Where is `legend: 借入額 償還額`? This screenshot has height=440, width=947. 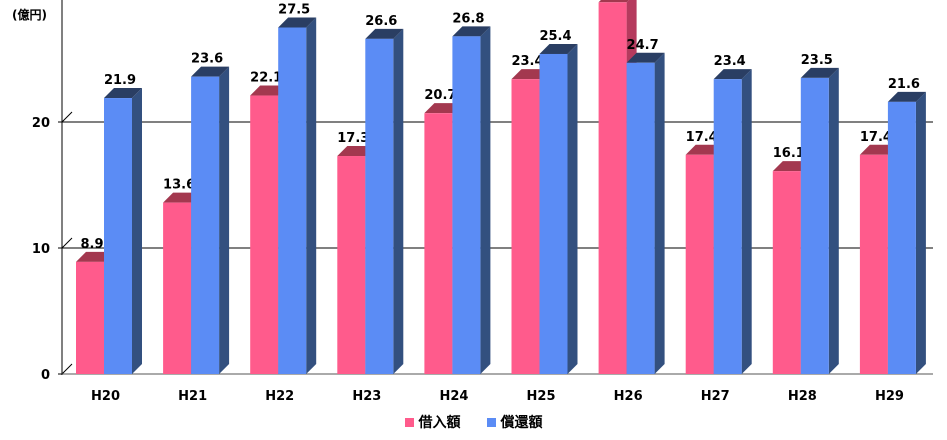
legend: 借入額 償還額 is located at coordinates (473, 422).